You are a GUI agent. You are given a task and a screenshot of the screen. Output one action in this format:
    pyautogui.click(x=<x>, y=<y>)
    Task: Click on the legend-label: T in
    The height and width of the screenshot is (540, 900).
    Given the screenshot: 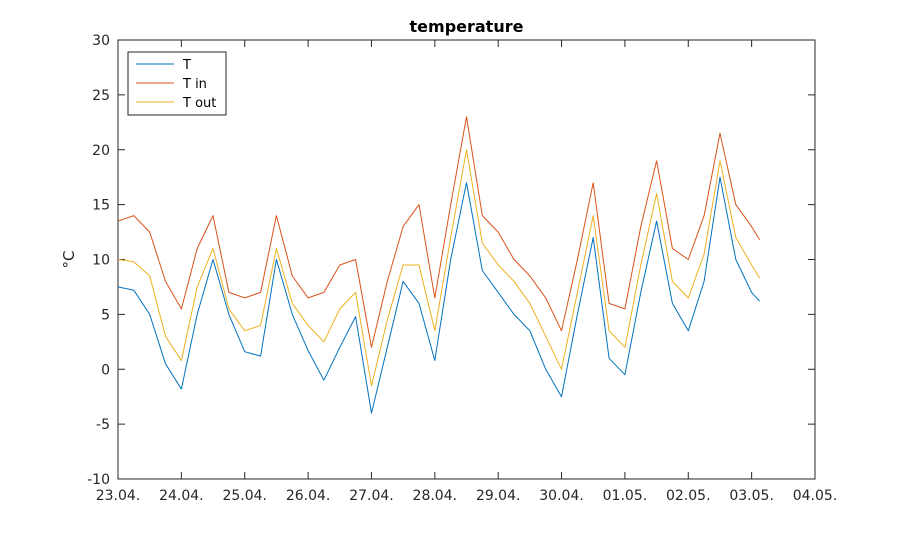 What is the action you would take?
    pyautogui.click(x=194, y=84)
    